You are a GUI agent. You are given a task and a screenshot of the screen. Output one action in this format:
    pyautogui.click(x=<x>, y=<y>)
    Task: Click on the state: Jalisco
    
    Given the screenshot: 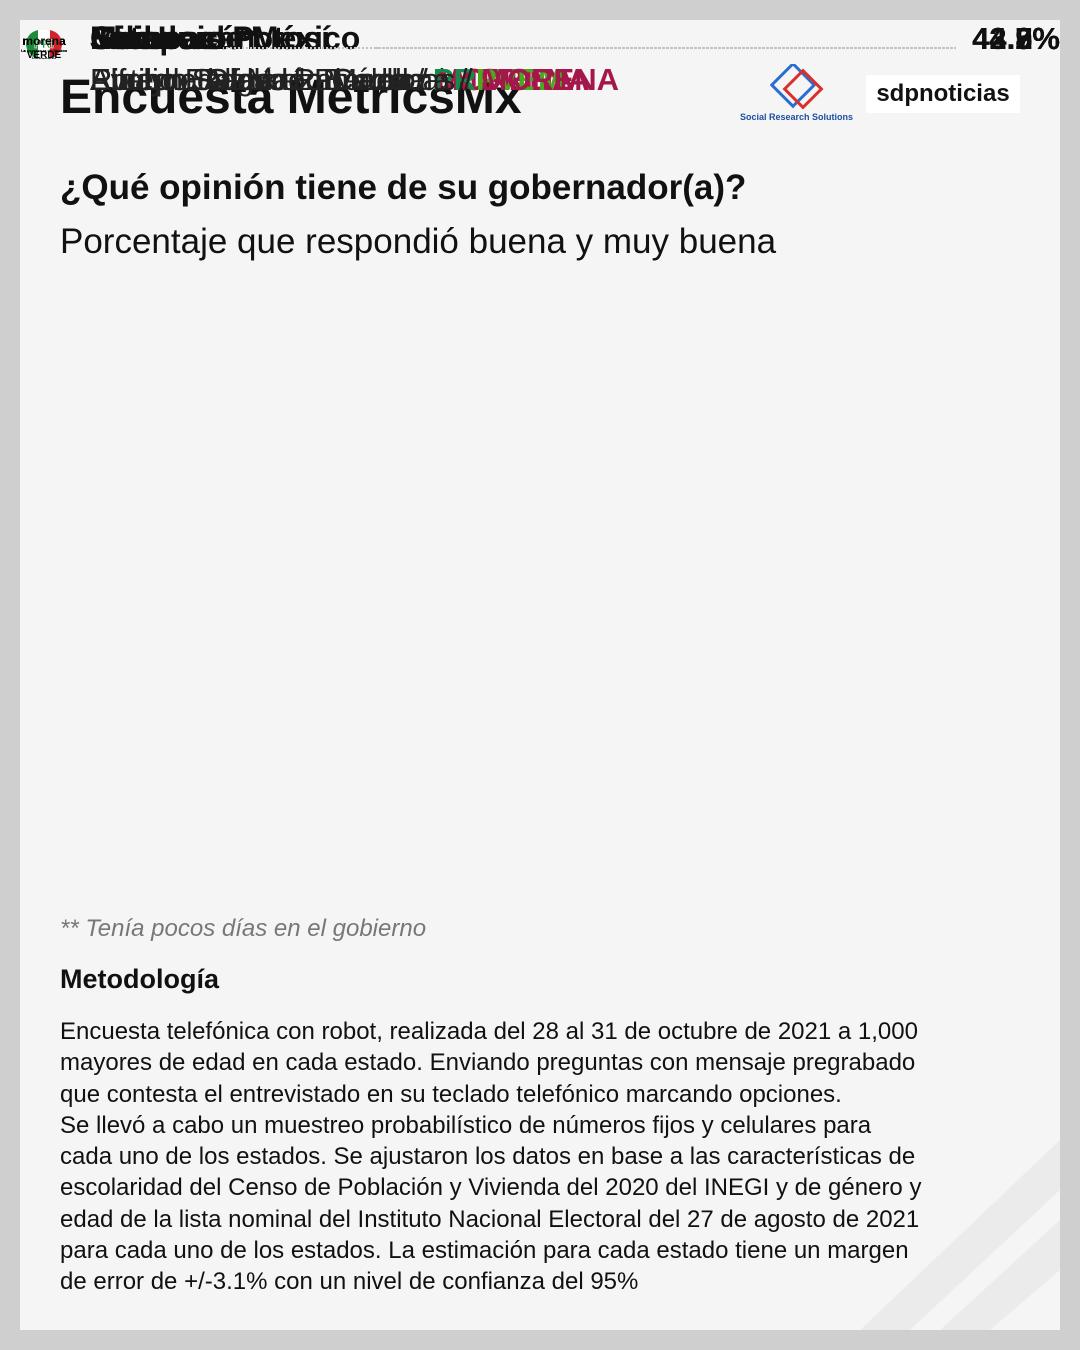 What is the action you would take?
    pyautogui.click(x=144, y=38)
    